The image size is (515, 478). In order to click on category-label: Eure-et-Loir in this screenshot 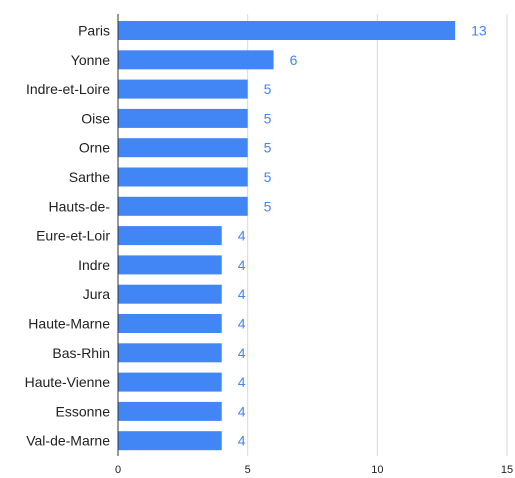, I will do `click(73, 236)`.